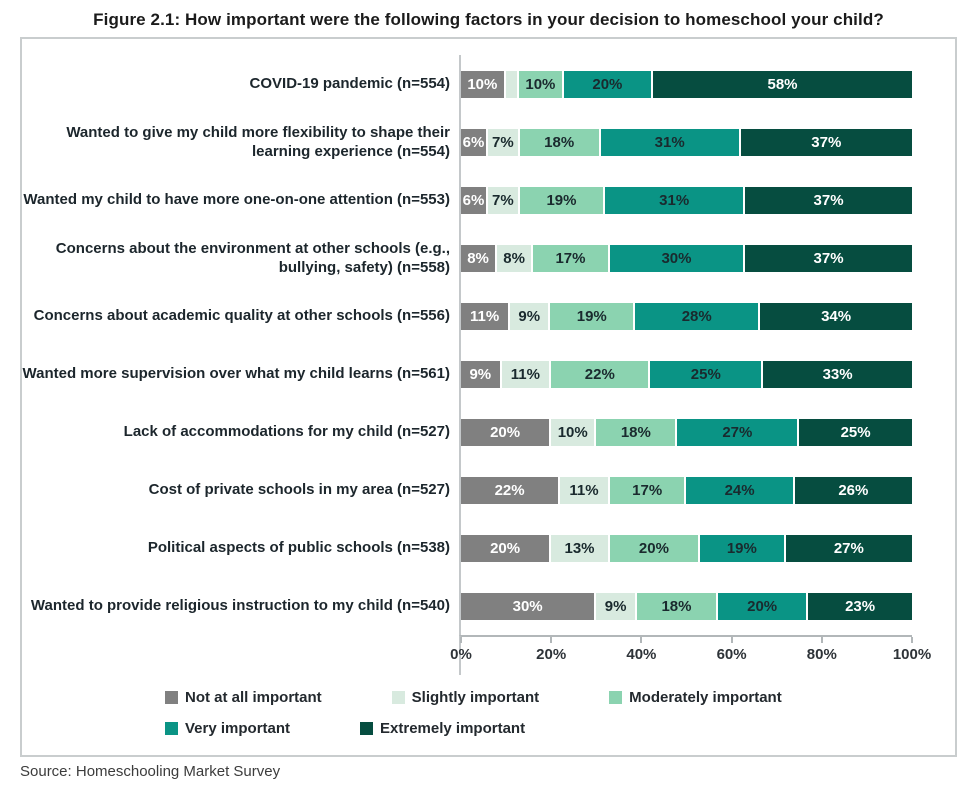 The image size is (977, 792). What do you see at coordinates (465, 697) in the screenshot?
I see `legend-item: Slightly important` at bounding box center [465, 697].